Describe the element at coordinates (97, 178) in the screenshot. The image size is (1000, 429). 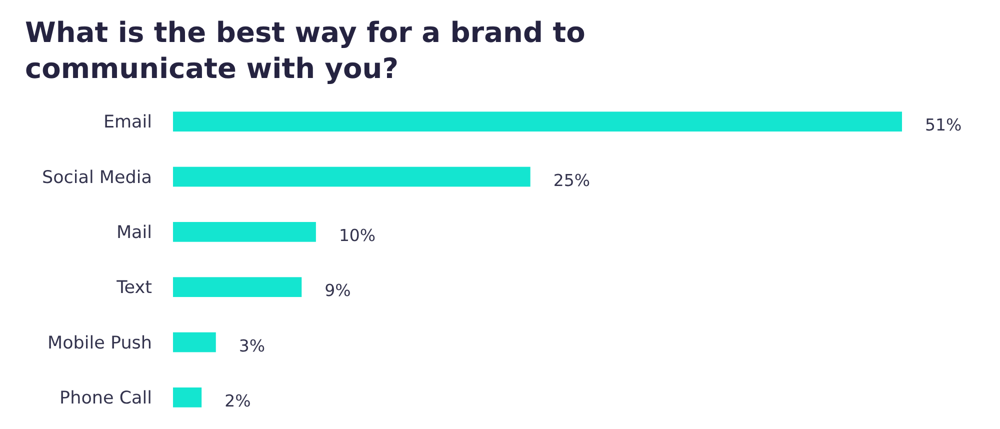
I see `y-tick-label: Social Media` at that location.